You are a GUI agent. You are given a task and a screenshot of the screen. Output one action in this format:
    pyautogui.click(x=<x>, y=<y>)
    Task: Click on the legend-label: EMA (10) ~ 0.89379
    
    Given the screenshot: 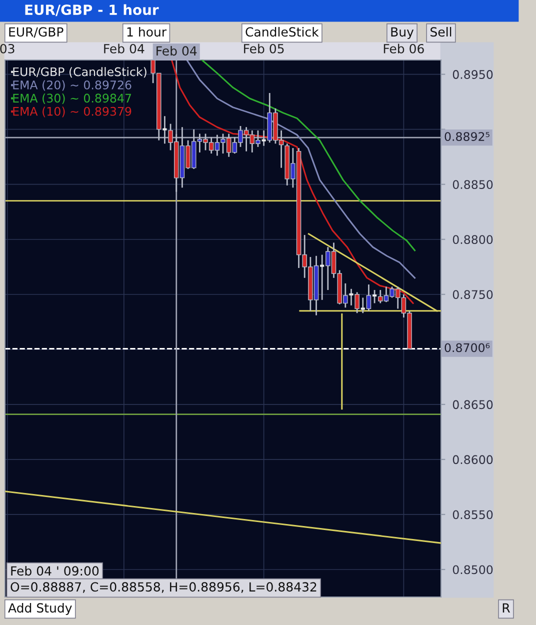 What is the action you would take?
    pyautogui.click(x=72, y=112)
    